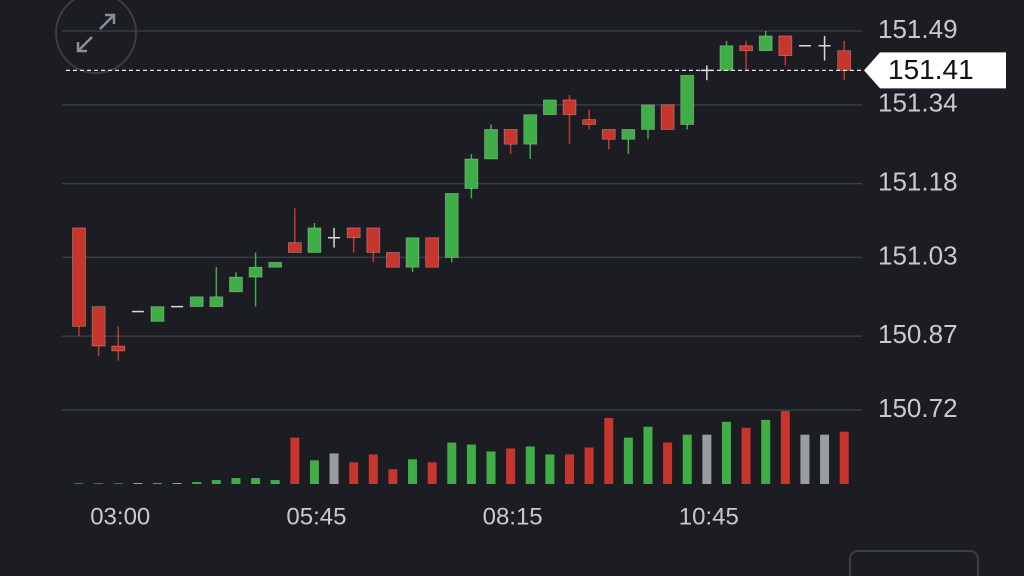 The height and width of the screenshot is (576, 1024). I want to click on x-tick-label: 03:00, so click(120, 516).